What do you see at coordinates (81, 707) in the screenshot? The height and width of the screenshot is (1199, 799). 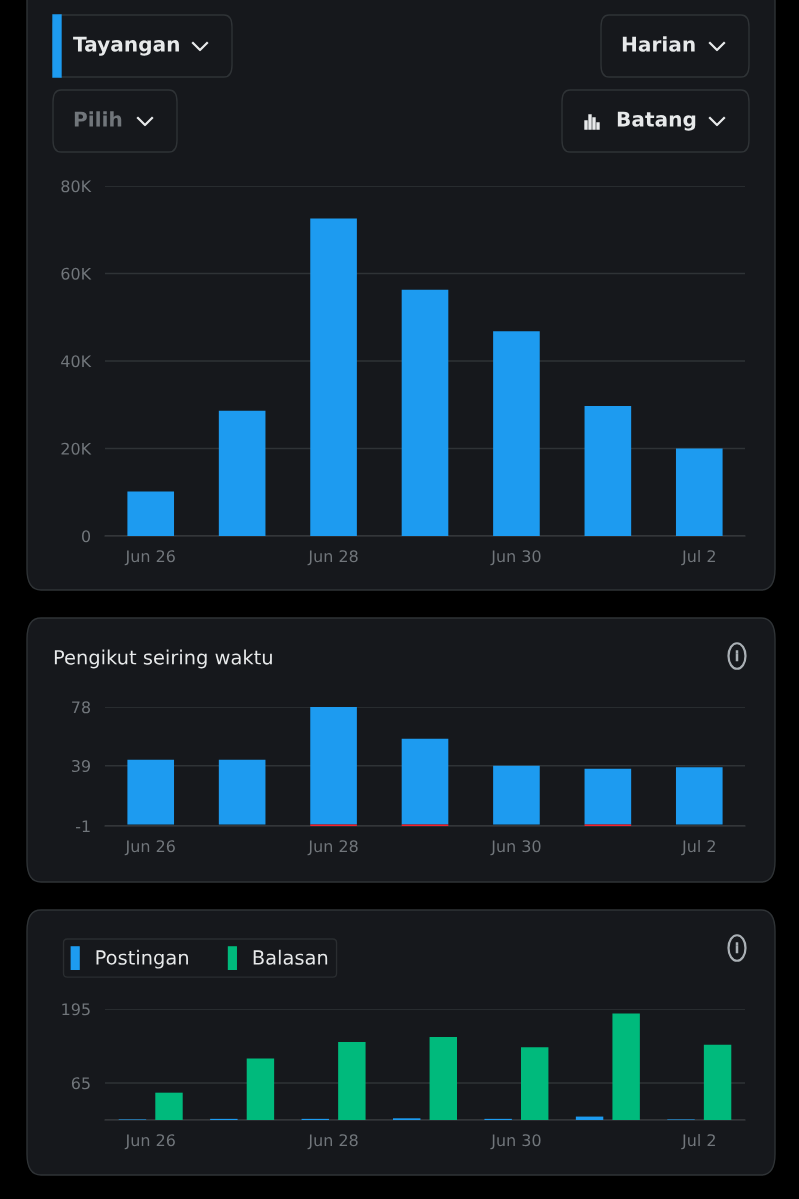 I see `y-tick-label: 78` at bounding box center [81, 707].